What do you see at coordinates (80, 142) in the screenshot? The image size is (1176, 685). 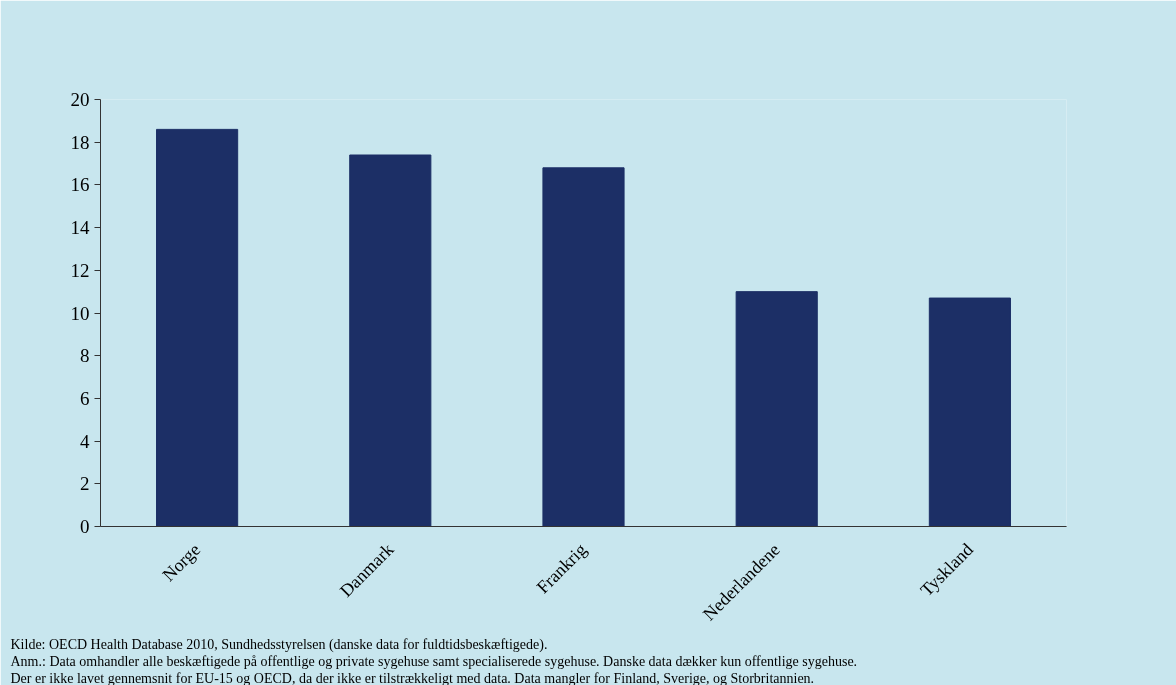 I see `y-tick-label: 18` at bounding box center [80, 142].